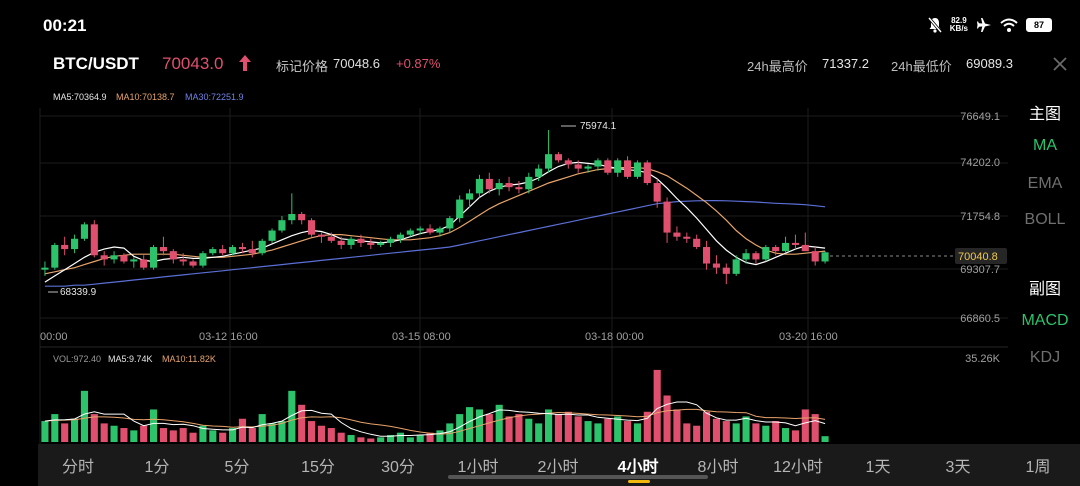 This screenshot has height=486, width=1080. Describe the element at coordinates (237, 467) in the screenshot. I see `tab-5m: 5分` at that location.